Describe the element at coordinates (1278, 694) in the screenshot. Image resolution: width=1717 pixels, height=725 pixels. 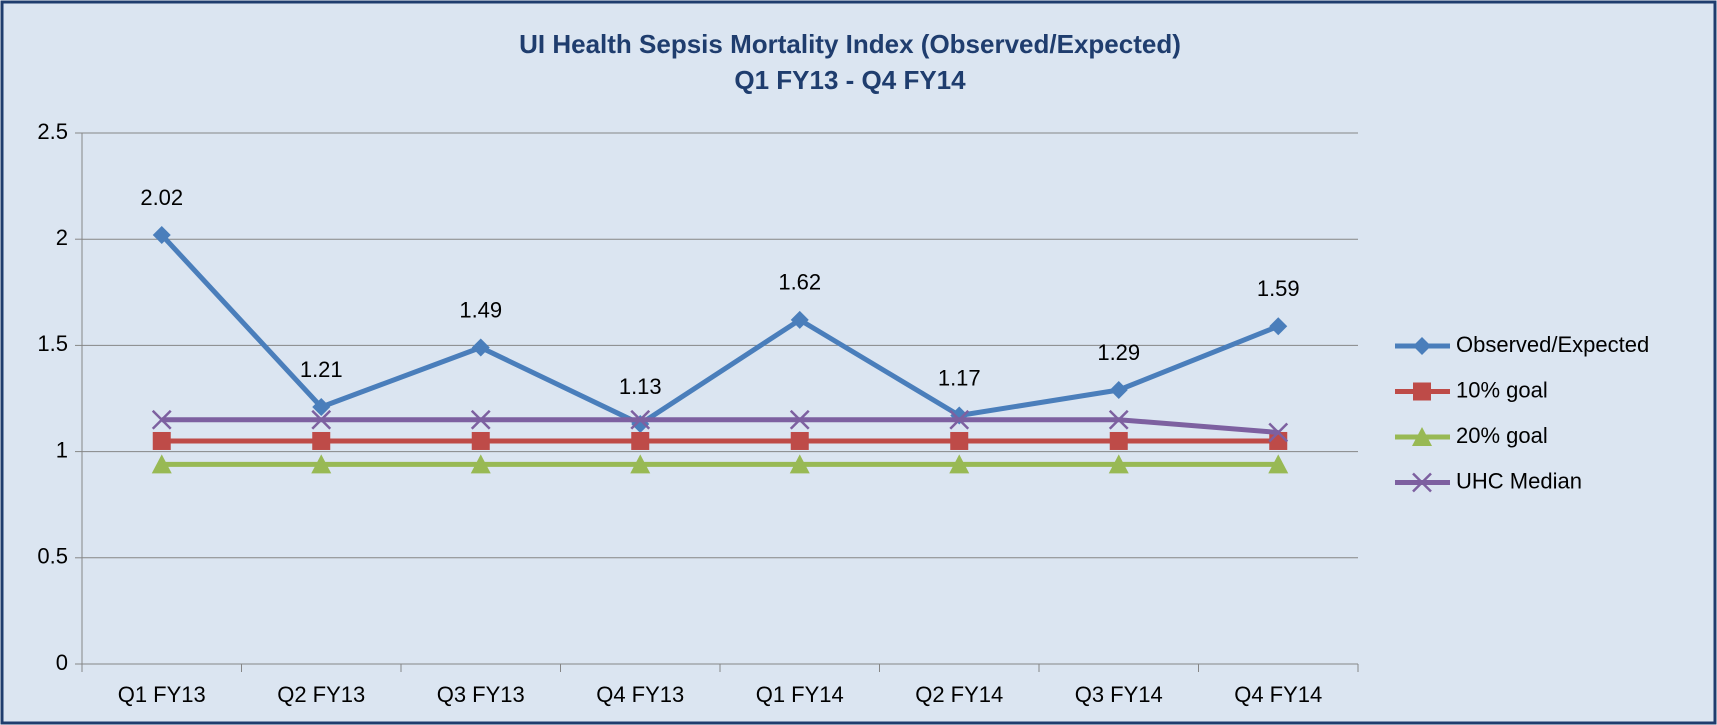
I see `x-tick-label: Q4 FY14` at that location.